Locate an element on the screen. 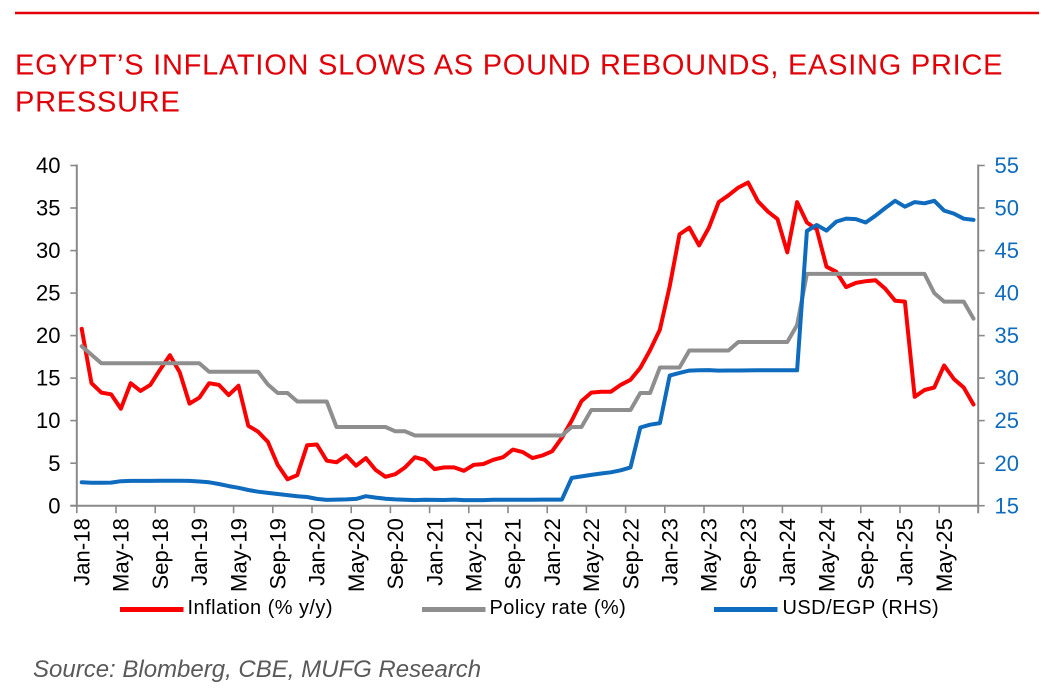 This screenshot has width=1061, height=688. svg-text: 55 is located at coordinates (1007, 165).